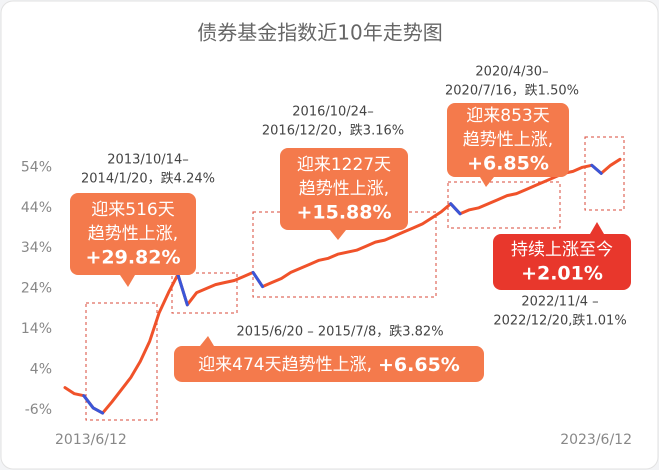 This screenshot has height=470, width=659. Describe the element at coordinates (344, 165) in the screenshot. I see `callout-line: 迎来1227天` at that location.